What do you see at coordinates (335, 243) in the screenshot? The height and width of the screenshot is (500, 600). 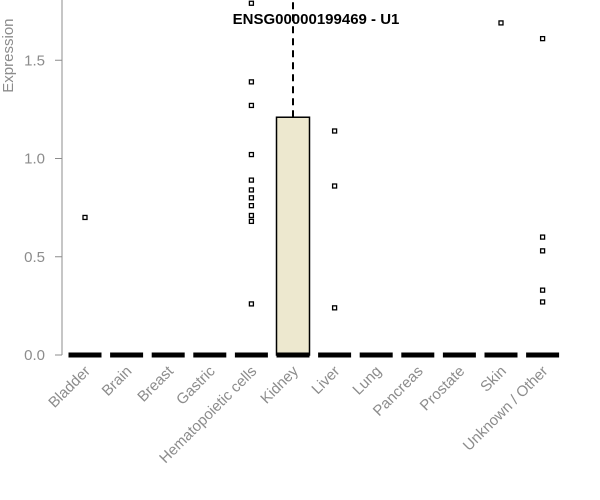 I see `box-liver` at bounding box center [335, 243].